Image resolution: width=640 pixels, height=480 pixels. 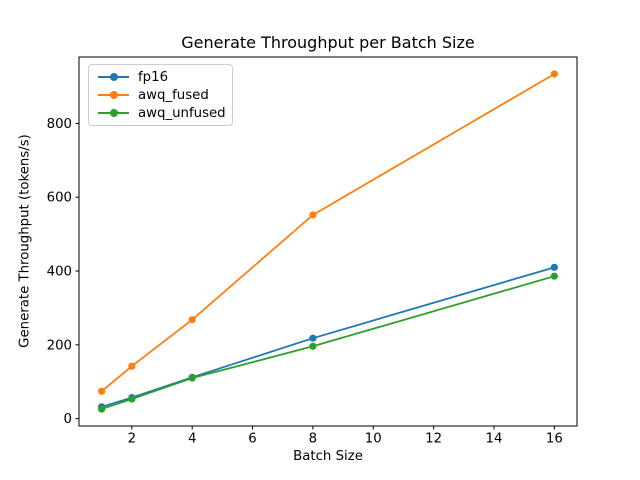 I want to click on legend: fp16 awq_fused awq_unfused, so click(x=160, y=95).